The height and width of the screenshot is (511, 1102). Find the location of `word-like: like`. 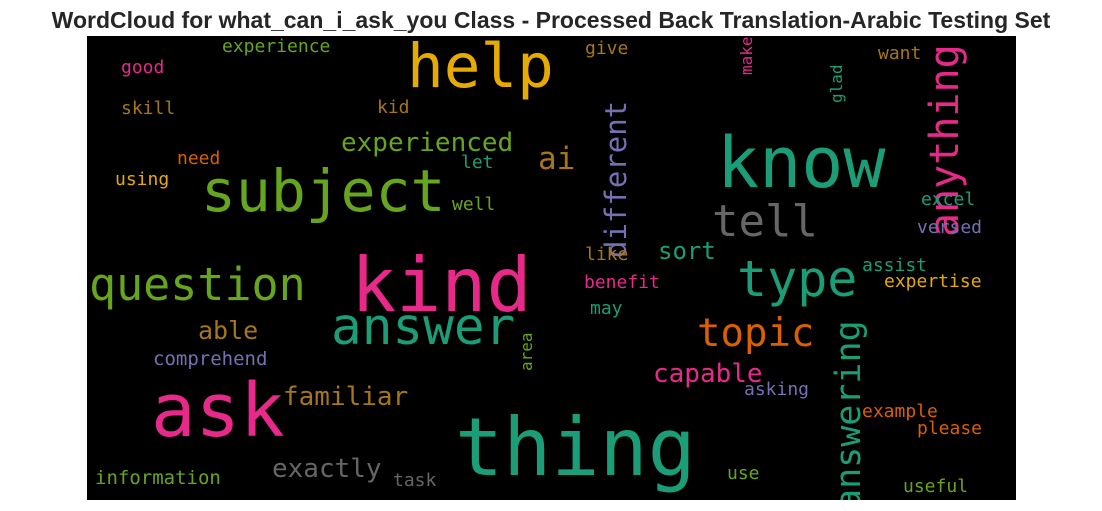

word-like: like is located at coordinates (607, 254).